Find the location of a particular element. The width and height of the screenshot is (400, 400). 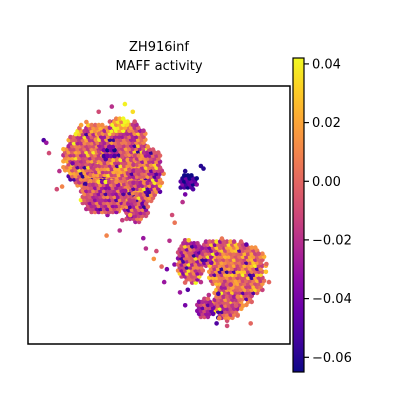

colorbar-tick-label: 0.04 is located at coordinates (326, 64).